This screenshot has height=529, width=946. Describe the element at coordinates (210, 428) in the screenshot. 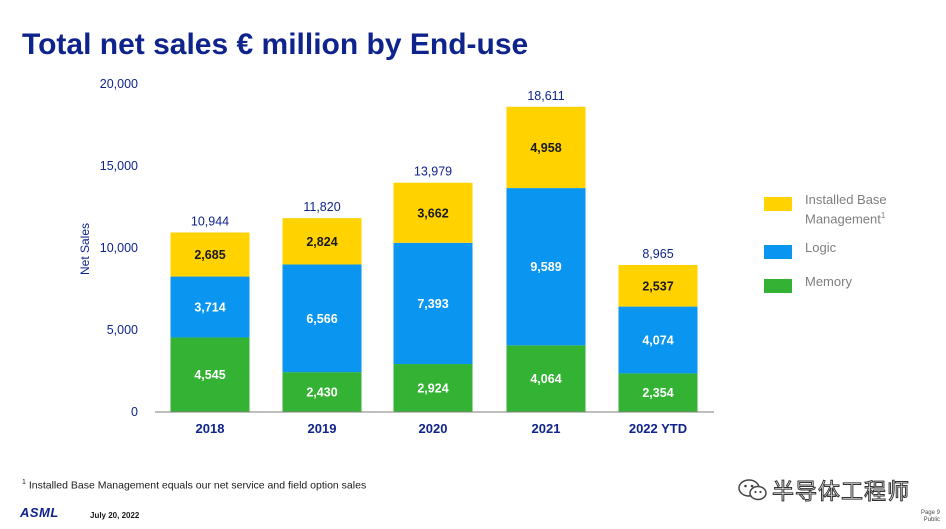

I see `x-tick-label: 2018` at that location.